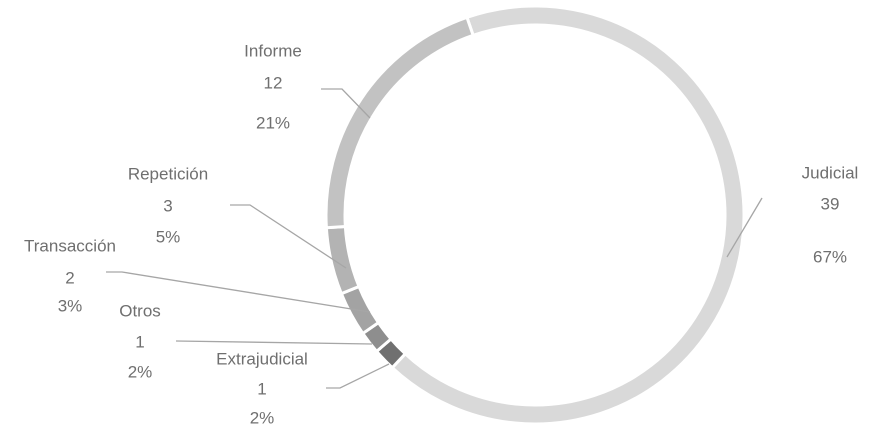 This screenshot has height=426, width=885. Describe the element at coordinates (273, 122) in the screenshot. I see `percent-label: 21%` at that location.